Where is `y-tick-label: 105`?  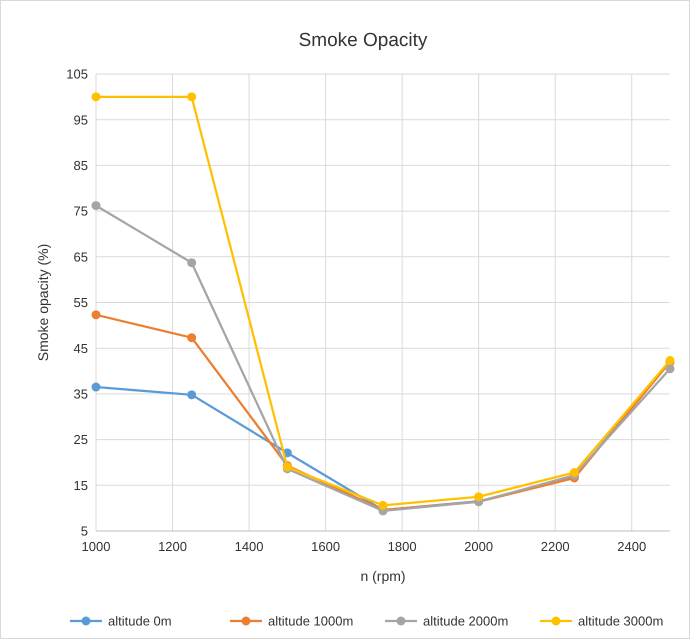 y-tick-label: 105 is located at coordinates (77, 74).